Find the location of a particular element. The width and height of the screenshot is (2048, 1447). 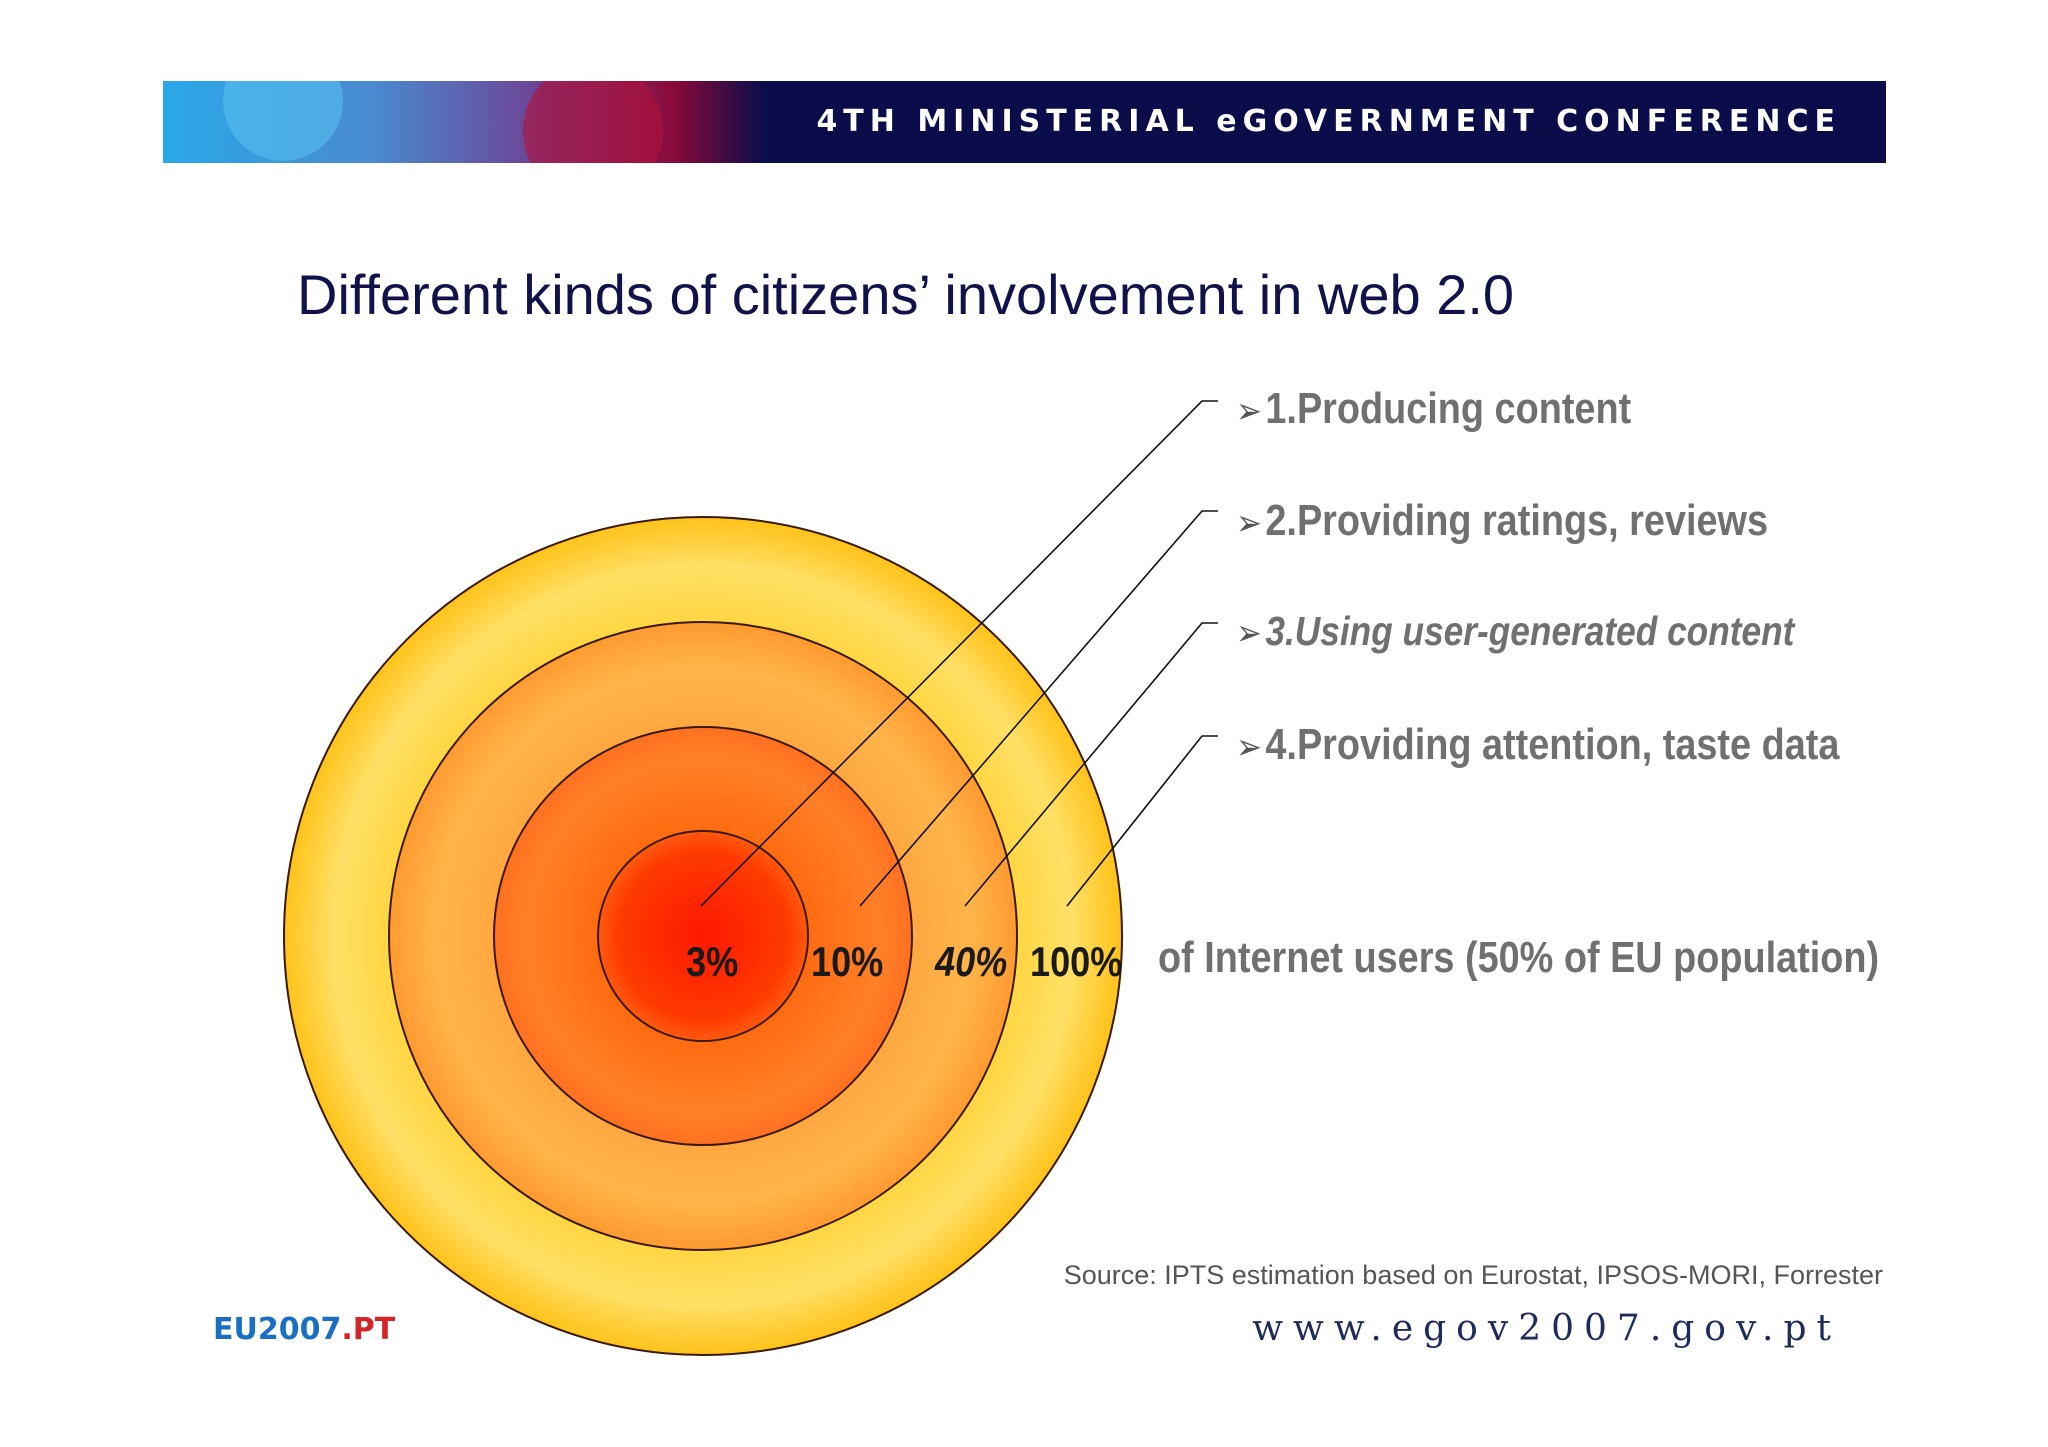

level-1-label: ➢1.Producing content is located at coordinates (1434, 408).